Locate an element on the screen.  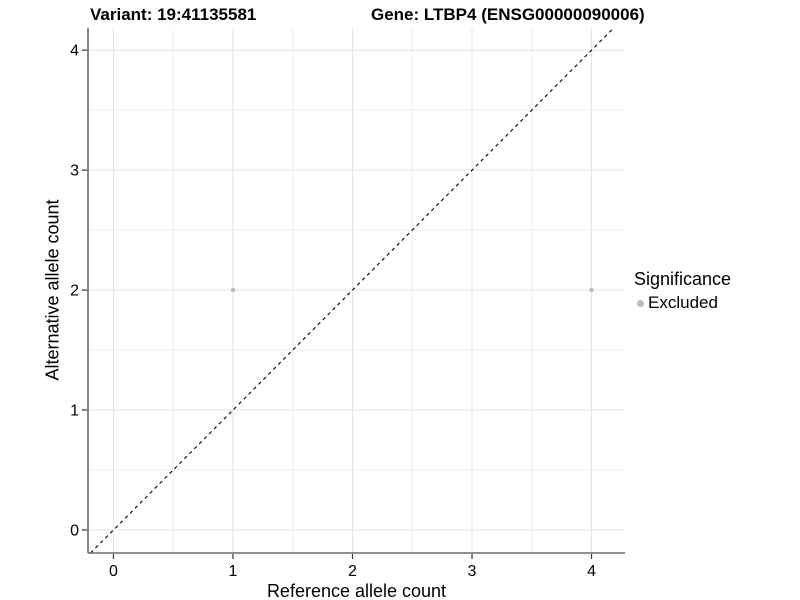
x-tick-label: 0 is located at coordinates (113, 571).